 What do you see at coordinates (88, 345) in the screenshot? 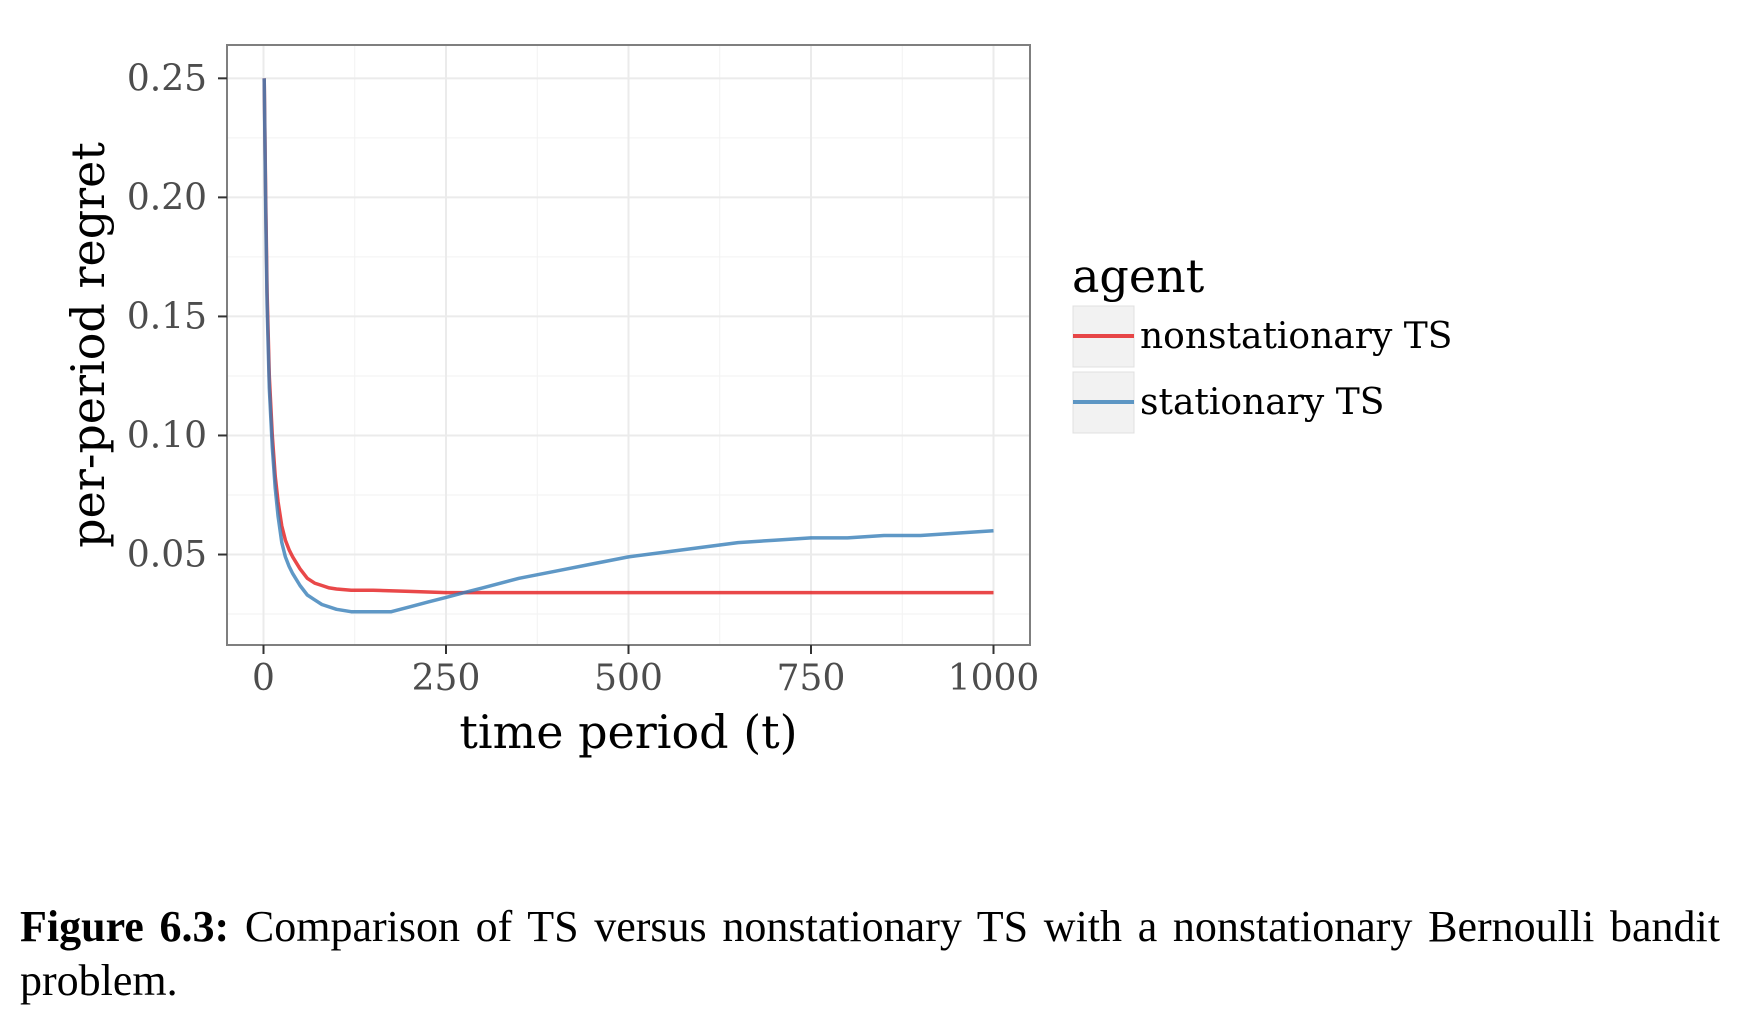
I see `y-axis-title: per-period regret` at bounding box center [88, 345].